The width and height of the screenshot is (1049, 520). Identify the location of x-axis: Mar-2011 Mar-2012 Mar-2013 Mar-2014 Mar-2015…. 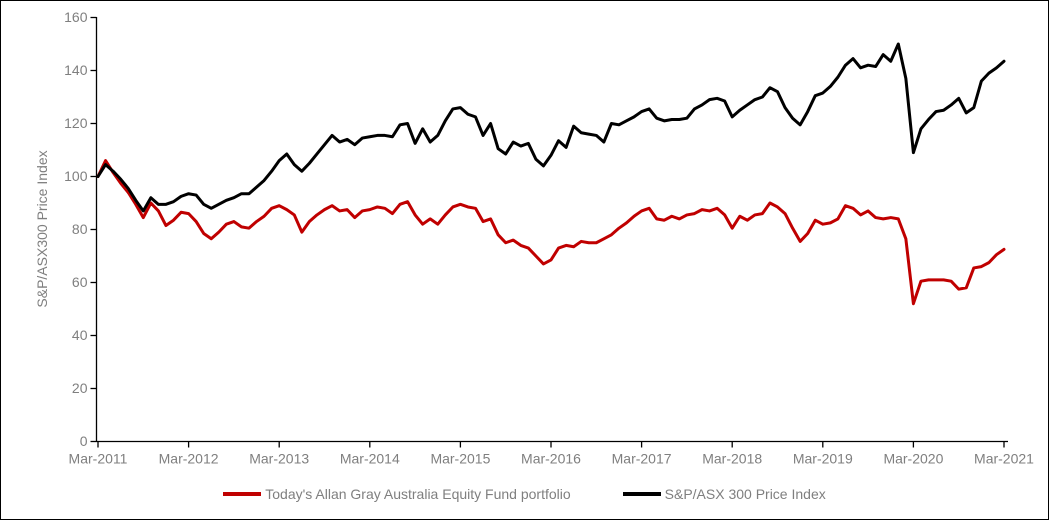
(551, 453).